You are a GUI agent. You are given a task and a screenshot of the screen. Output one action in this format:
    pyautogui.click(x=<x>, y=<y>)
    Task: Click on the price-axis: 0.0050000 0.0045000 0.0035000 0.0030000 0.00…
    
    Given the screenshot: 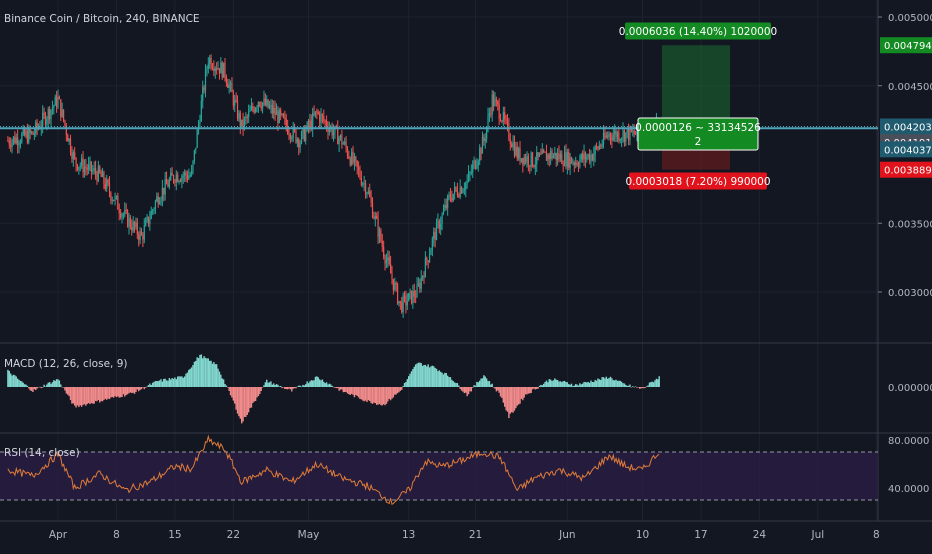 What is the action you would take?
    pyautogui.click(x=905, y=254)
    